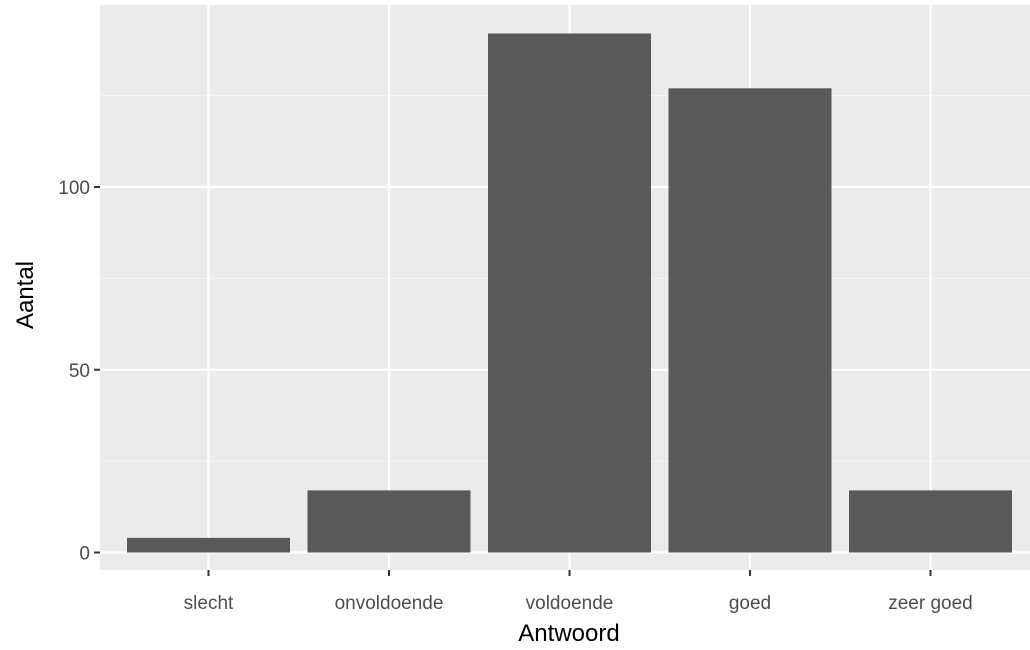 This screenshot has width=1030, height=650. Describe the element at coordinates (389, 603) in the screenshot. I see `x-tick-label: onvoldoende` at that location.